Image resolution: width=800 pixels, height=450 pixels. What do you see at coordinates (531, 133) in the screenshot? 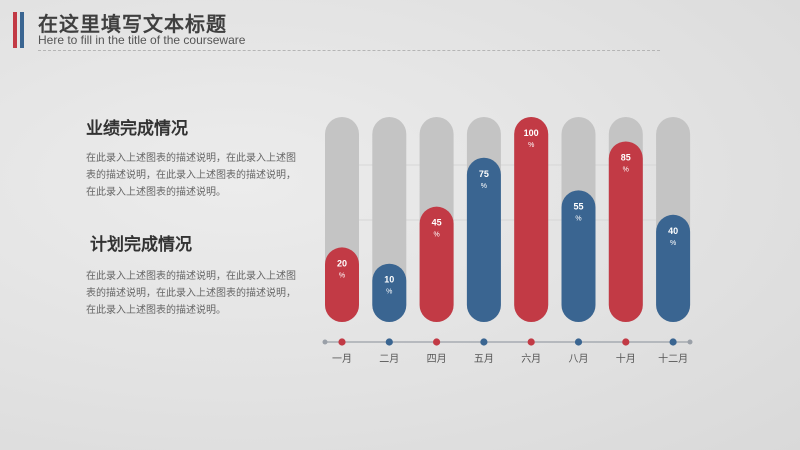
I see `data-label: 100` at bounding box center [531, 133].